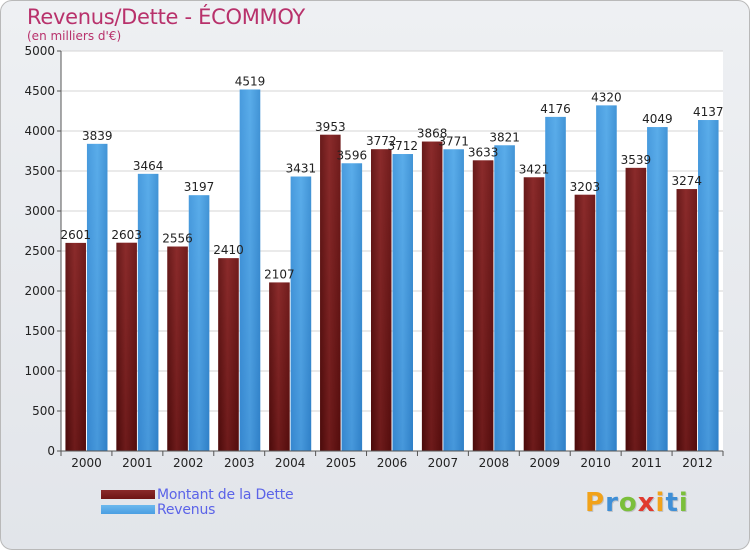 The width and height of the screenshot is (750, 550). I want to click on x-tick-label: 2001, so click(137, 463).